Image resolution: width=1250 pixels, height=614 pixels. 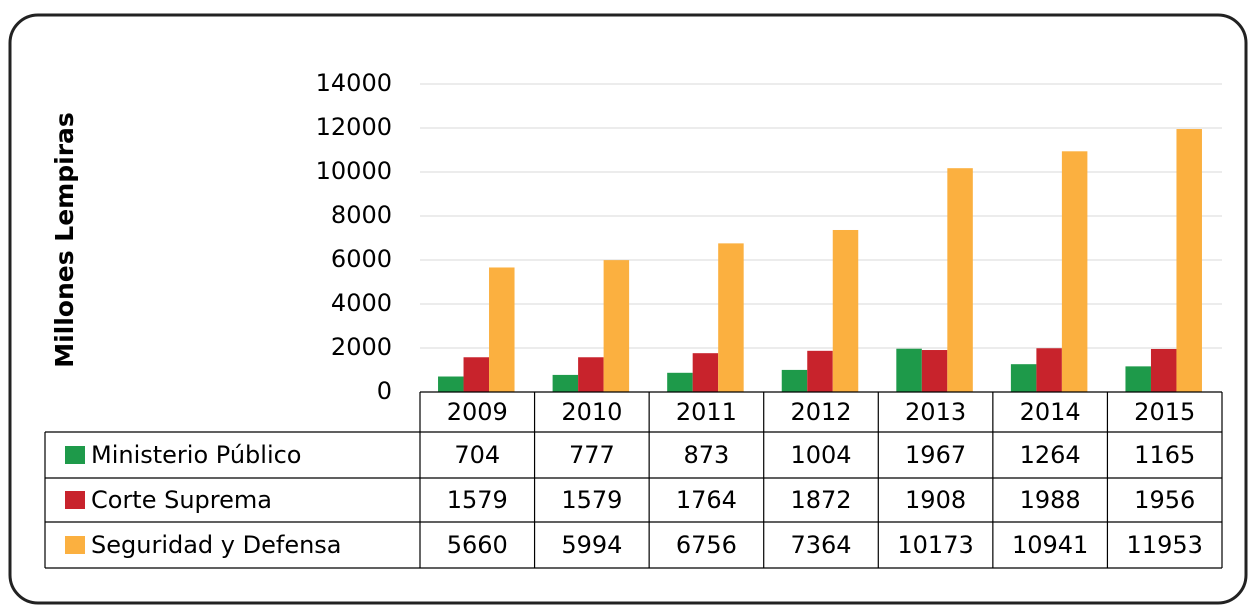 I want to click on x-tick-label: 2012, so click(x=820, y=412).